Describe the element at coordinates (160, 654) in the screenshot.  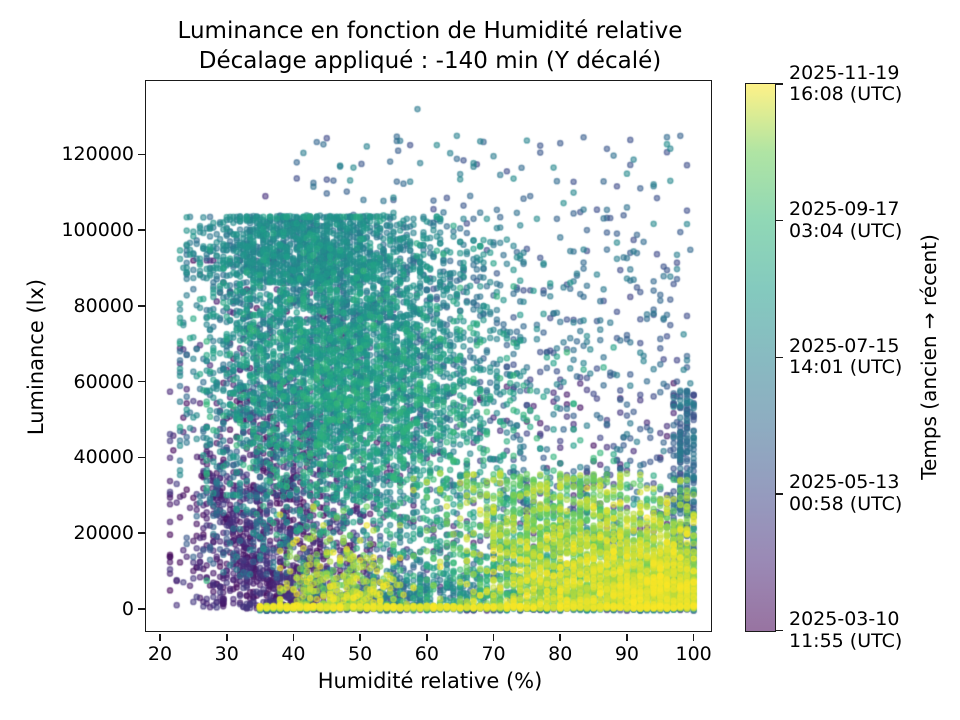
I see `x-tick-label: 20` at that location.